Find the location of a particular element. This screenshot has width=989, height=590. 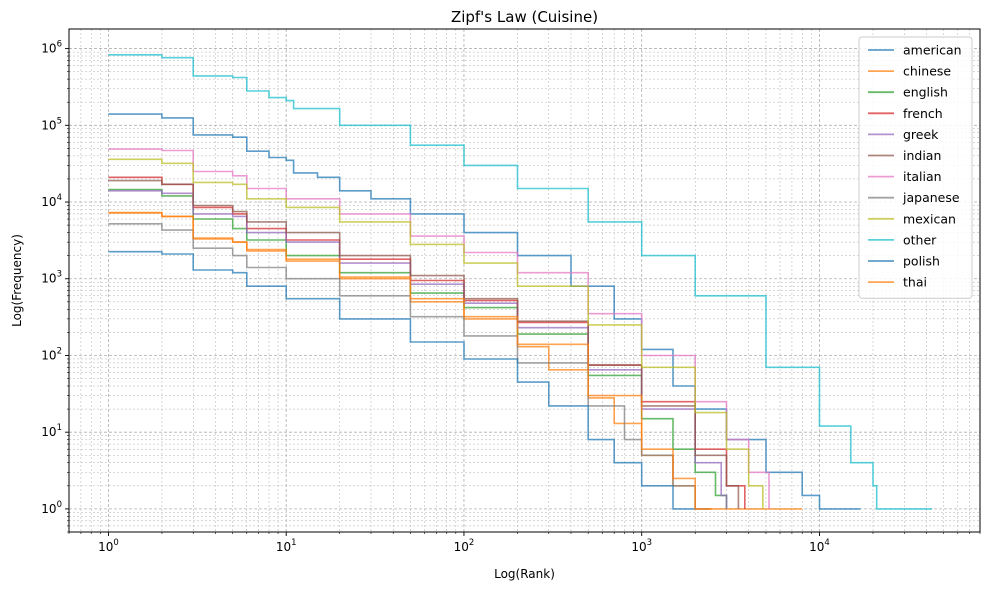

y-axis-label: Log(Frequency) is located at coordinates (17, 280).